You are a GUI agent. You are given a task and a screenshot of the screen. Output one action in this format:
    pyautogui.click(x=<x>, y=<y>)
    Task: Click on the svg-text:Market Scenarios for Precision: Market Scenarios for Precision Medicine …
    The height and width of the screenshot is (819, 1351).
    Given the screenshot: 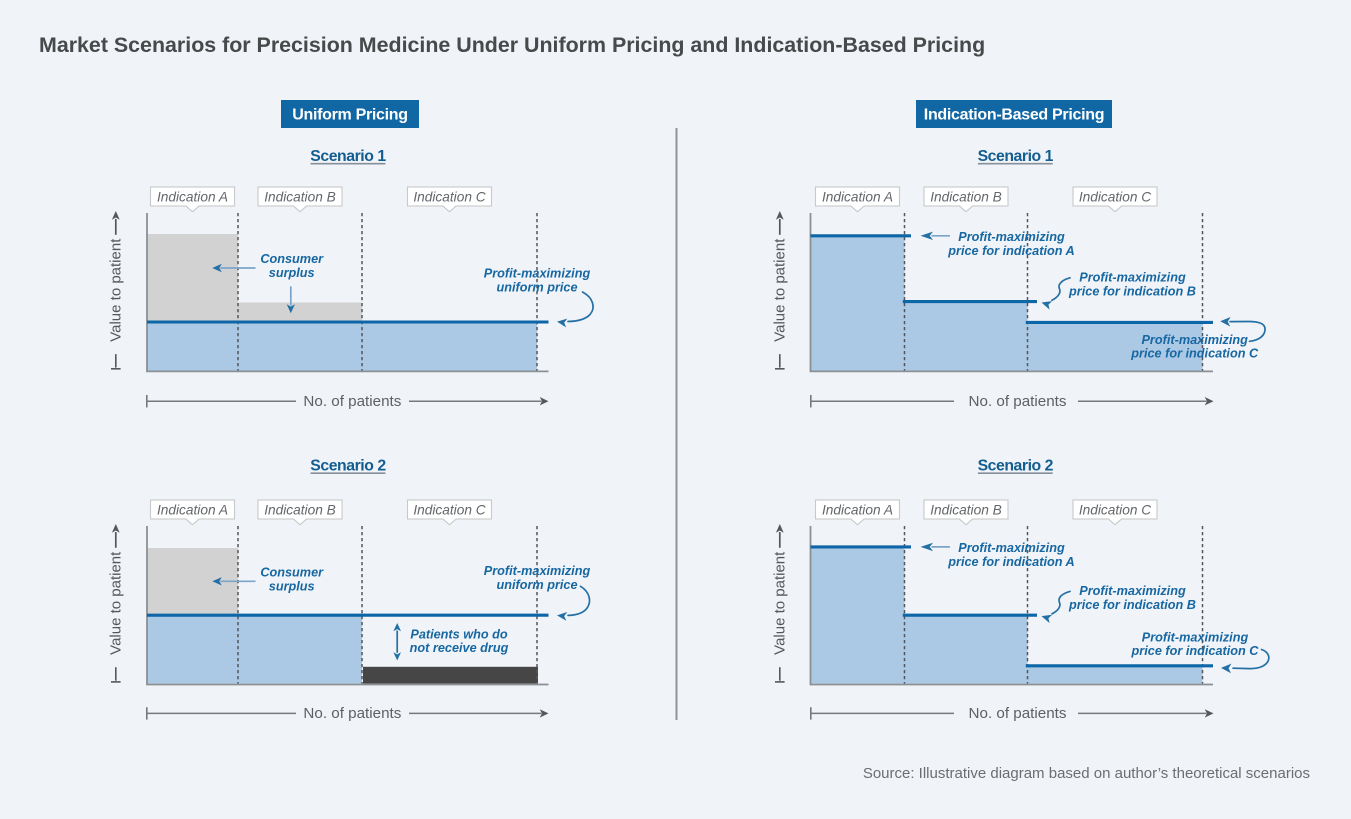 What is the action you would take?
    pyautogui.click(x=512, y=45)
    